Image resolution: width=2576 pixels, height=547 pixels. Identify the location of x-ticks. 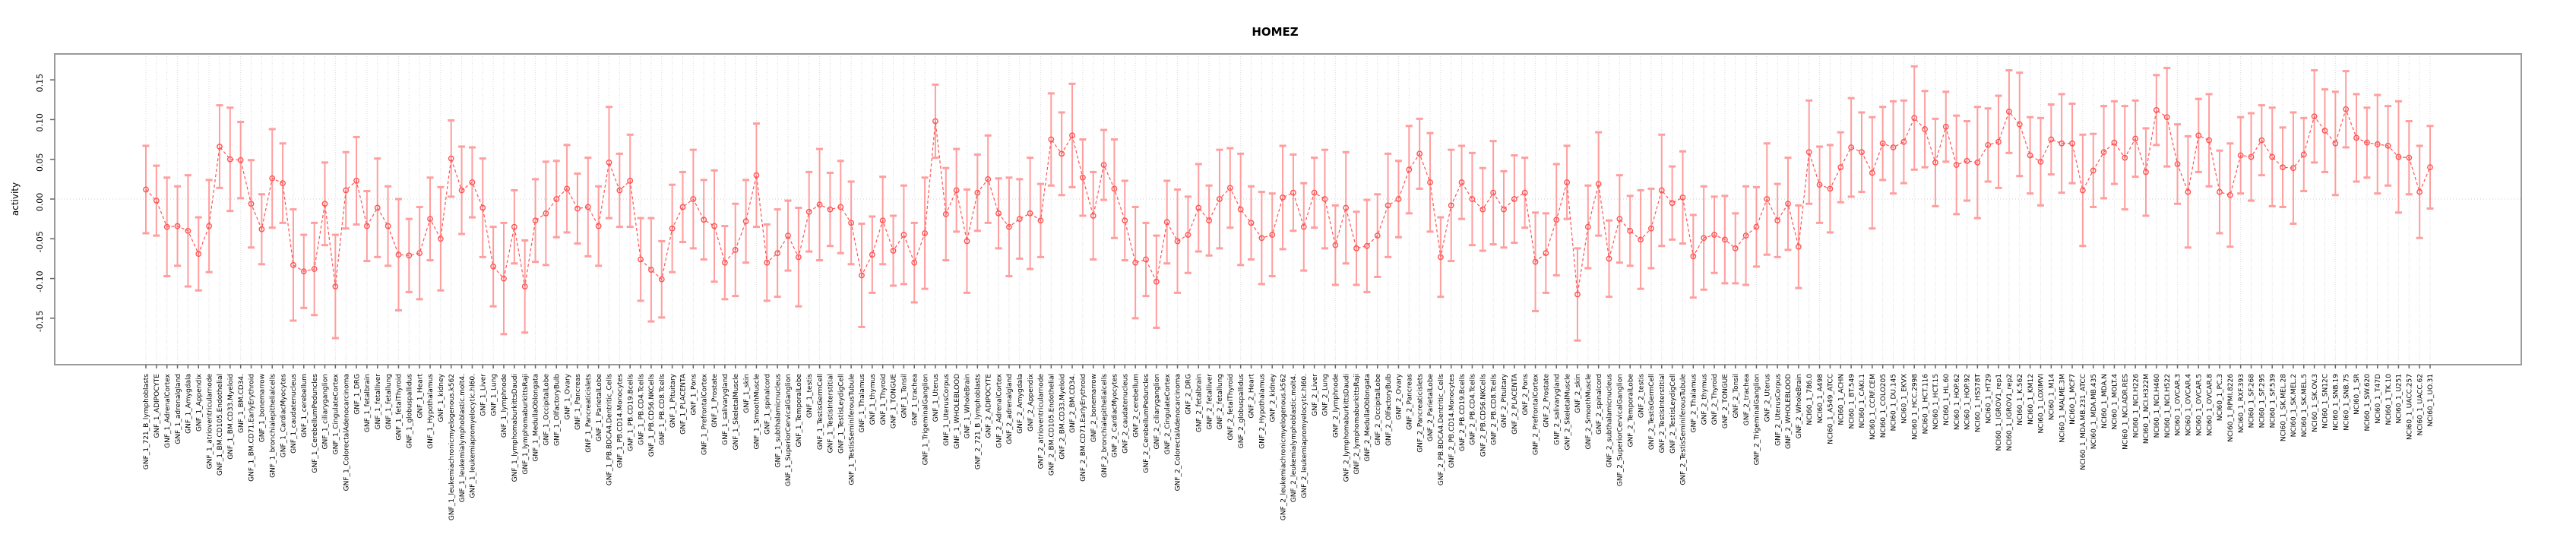
(1288, 366).